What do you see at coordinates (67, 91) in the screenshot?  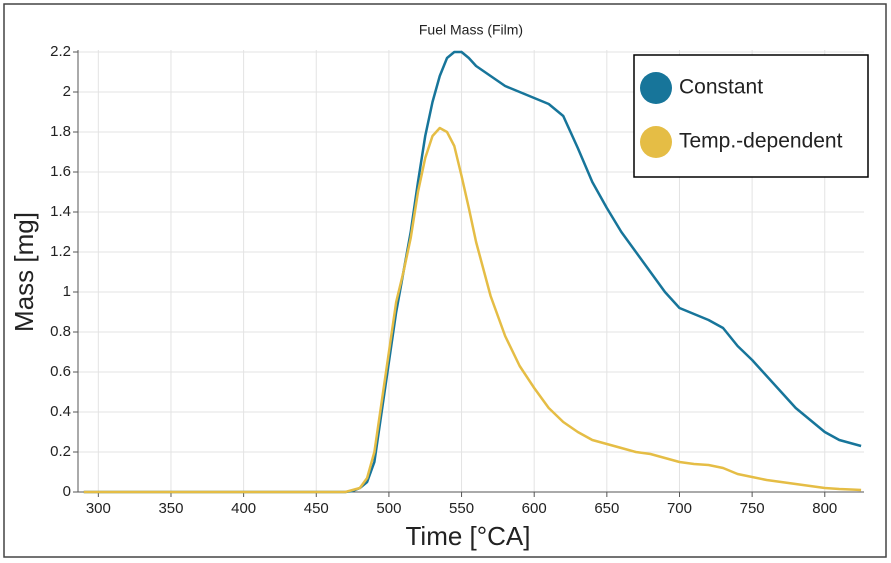 I see `y-tick-label: 2` at bounding box center [67, 91].